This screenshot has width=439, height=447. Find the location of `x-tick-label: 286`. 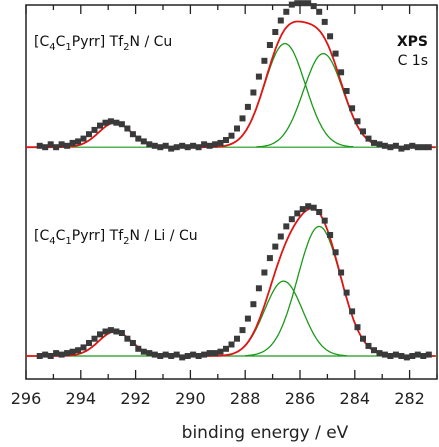

x-tick-label: 286 is located at coordinates (300, 398).